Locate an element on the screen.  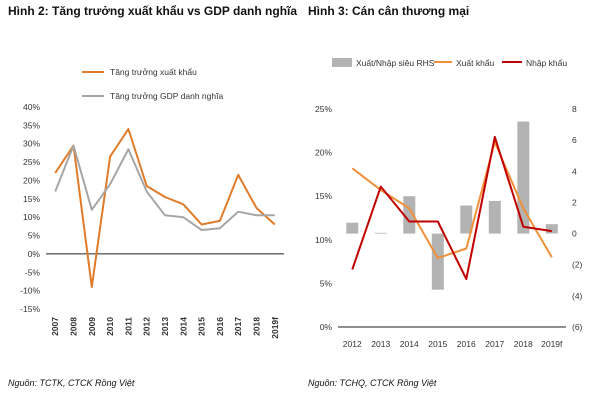
chart2-legend-label: Xuất/Nhập siêu RHS is located at coordinates (395, 63).